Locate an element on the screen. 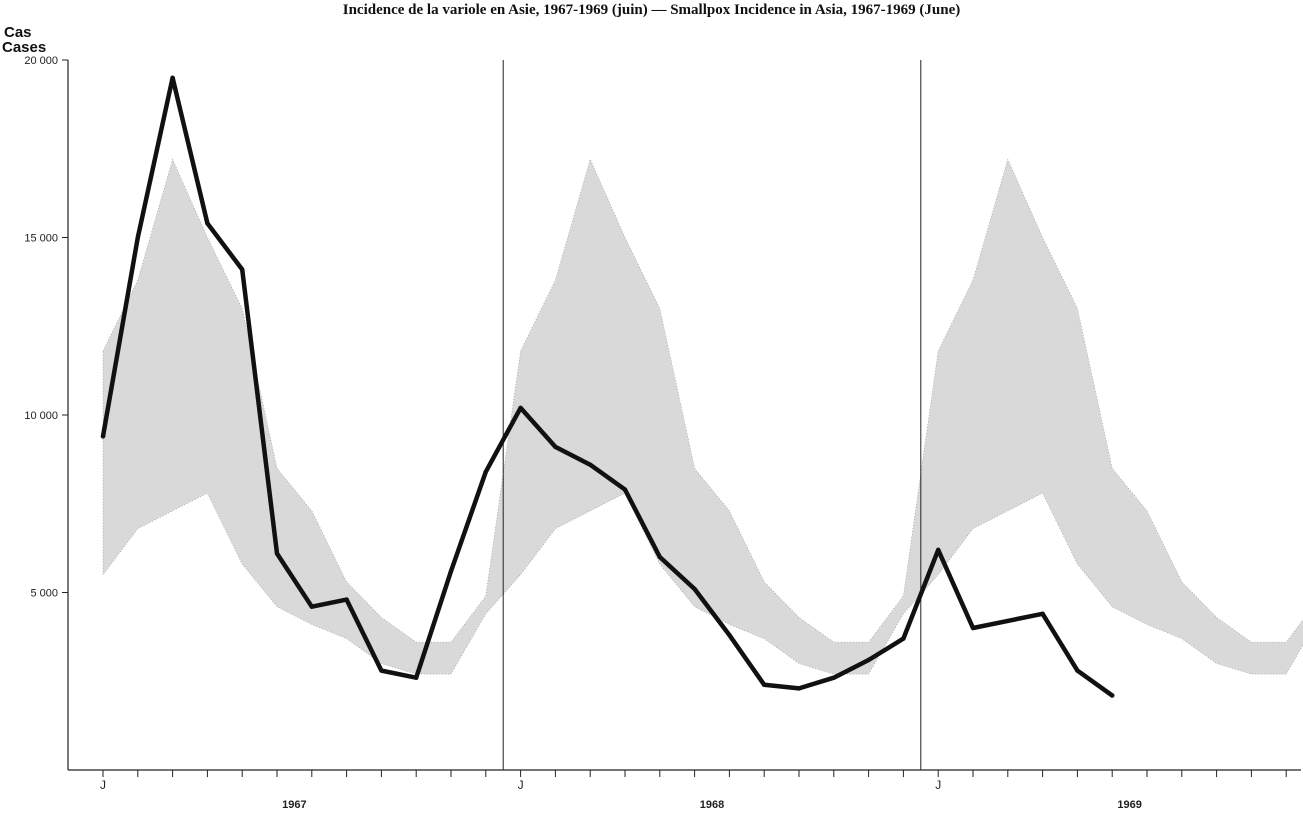 The height and width of the screenshot is (816, 1303). y-tick-label: 5 000 is located at coordinates (44, 594).